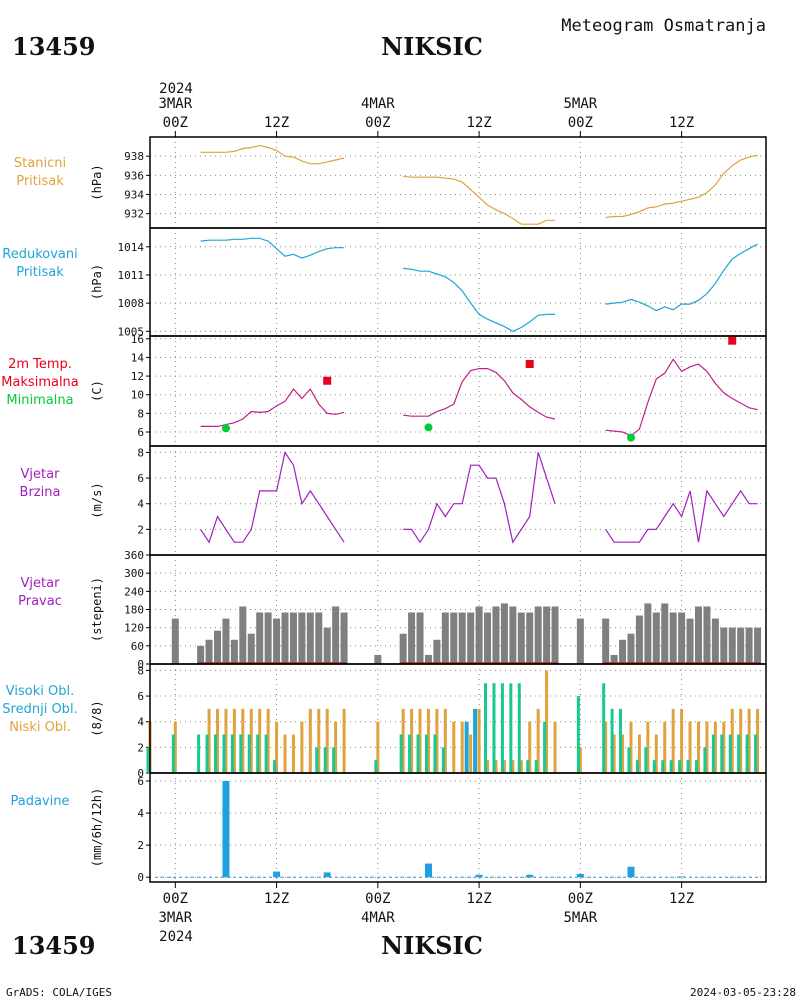  What do you see at coordinates (137, 646) in the screenshot?
I see `y-tick-label: 60` at bounding box center [137, 646].